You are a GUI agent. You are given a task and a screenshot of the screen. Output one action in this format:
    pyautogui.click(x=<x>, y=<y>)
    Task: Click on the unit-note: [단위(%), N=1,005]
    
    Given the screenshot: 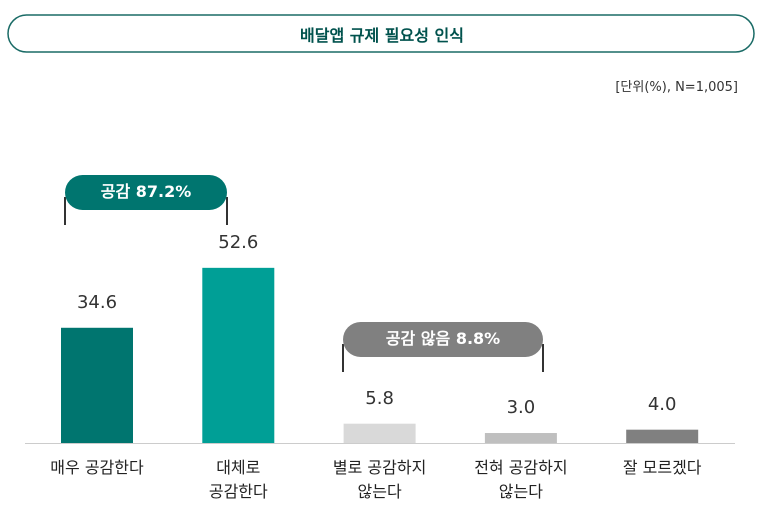 What is the action you would take?
    pyautogui.click(x=676, y=87)
    